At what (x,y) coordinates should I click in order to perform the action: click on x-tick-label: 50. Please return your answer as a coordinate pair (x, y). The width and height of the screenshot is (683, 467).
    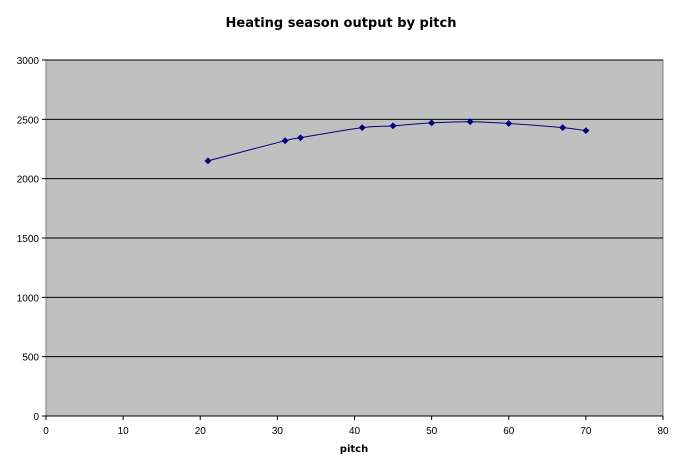
    Looking at the image, I should click on (432, 431).